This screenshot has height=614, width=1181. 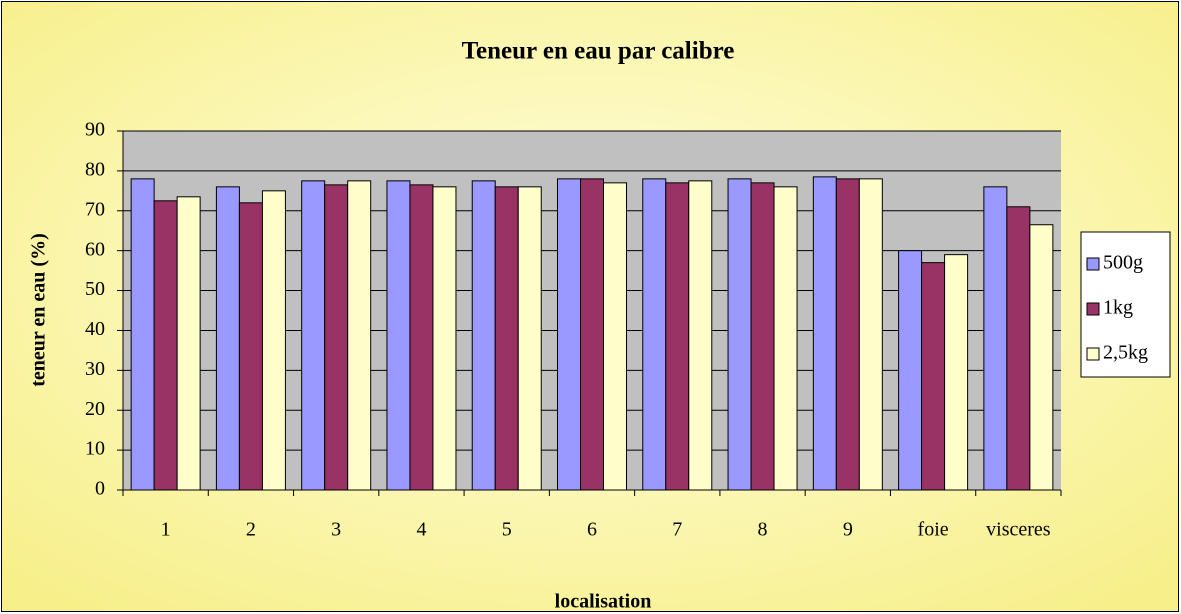 What do you see at coordinates (95, 329) in the screenshot?
I see `y-tick-label: 40` at bounding box center [95, 329].